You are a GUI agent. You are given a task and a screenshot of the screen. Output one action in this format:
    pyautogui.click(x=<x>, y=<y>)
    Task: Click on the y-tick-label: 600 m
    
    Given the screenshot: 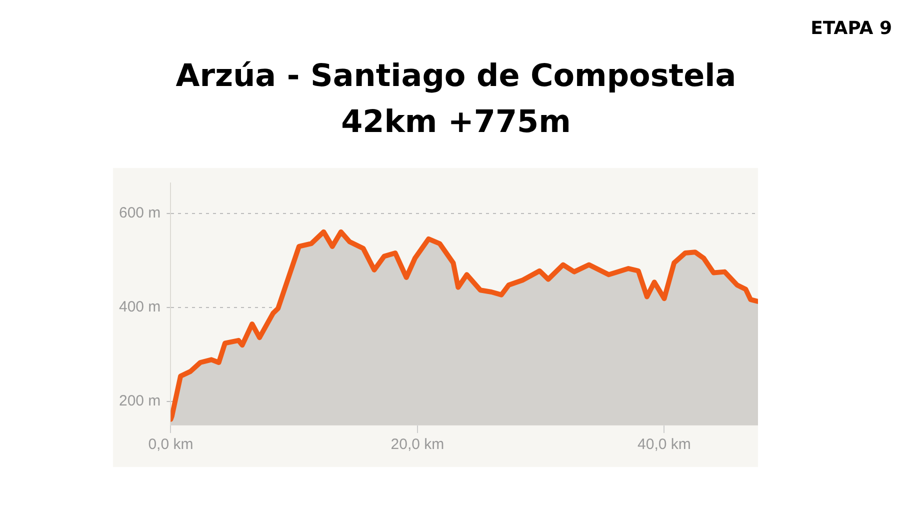 What is the action you would take?
    pyautogui.click(x=139, y=213)
    